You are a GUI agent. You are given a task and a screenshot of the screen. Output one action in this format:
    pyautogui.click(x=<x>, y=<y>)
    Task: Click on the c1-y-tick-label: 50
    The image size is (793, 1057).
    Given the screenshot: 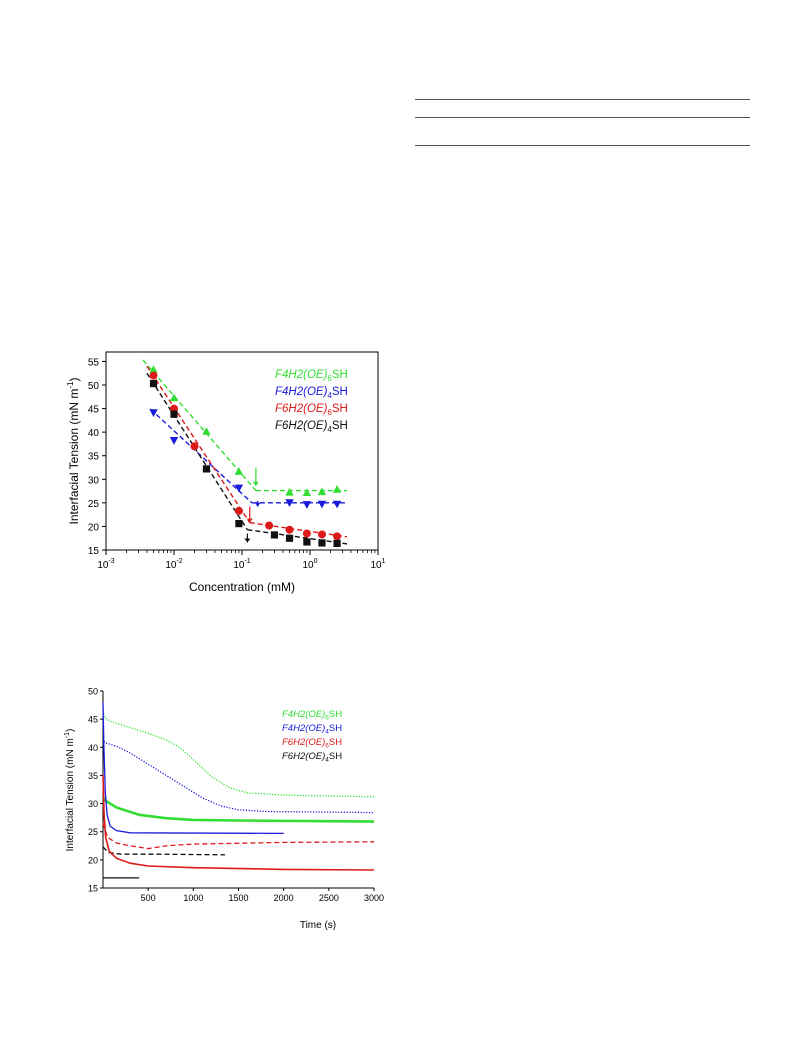 What is the action you would take?
    pyautogui.click(x=94, y=386)
    